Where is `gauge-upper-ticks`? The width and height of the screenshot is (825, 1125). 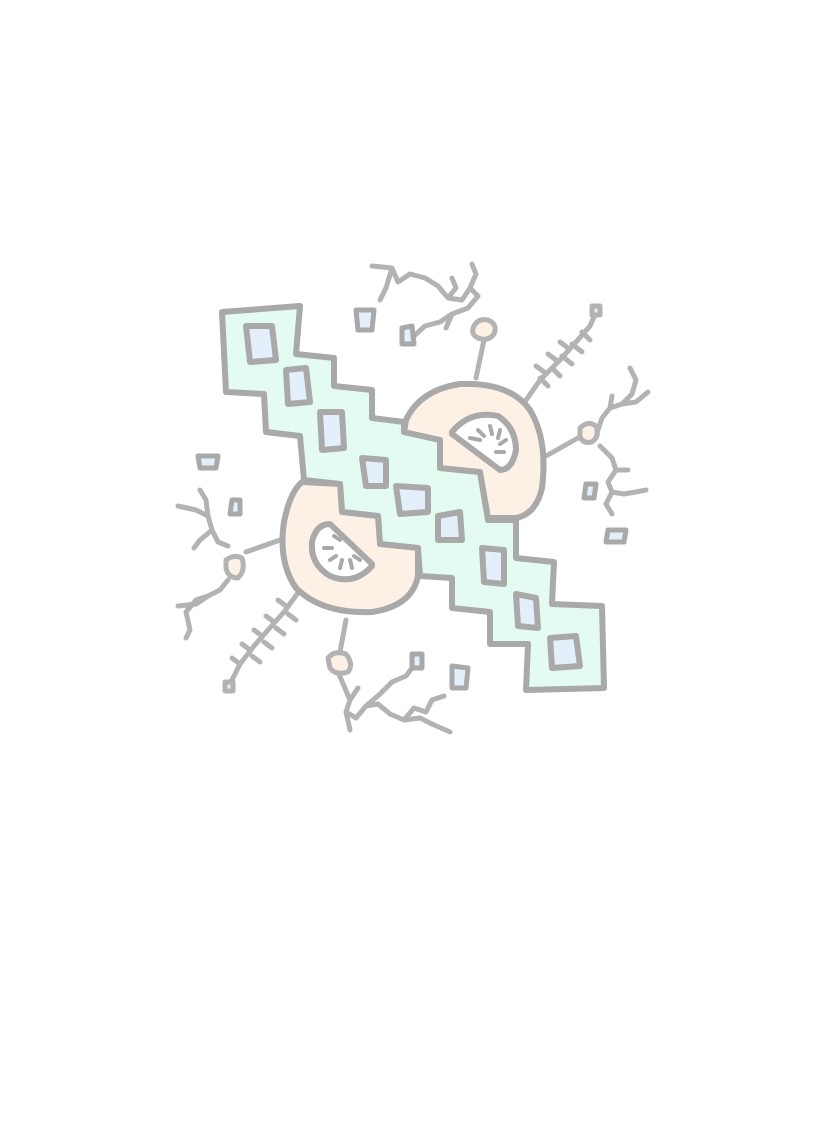 gauge-upper-ticks is located at coordinates (488, 439).